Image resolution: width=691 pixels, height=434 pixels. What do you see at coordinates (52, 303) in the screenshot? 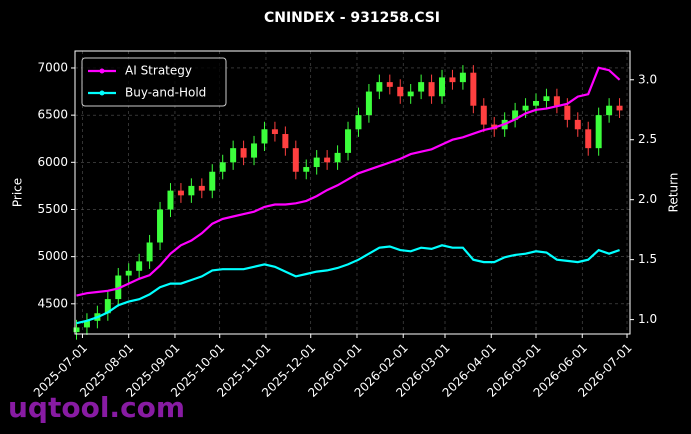
I see `y-tick-label: 4500` at bounding box center [52, 303].